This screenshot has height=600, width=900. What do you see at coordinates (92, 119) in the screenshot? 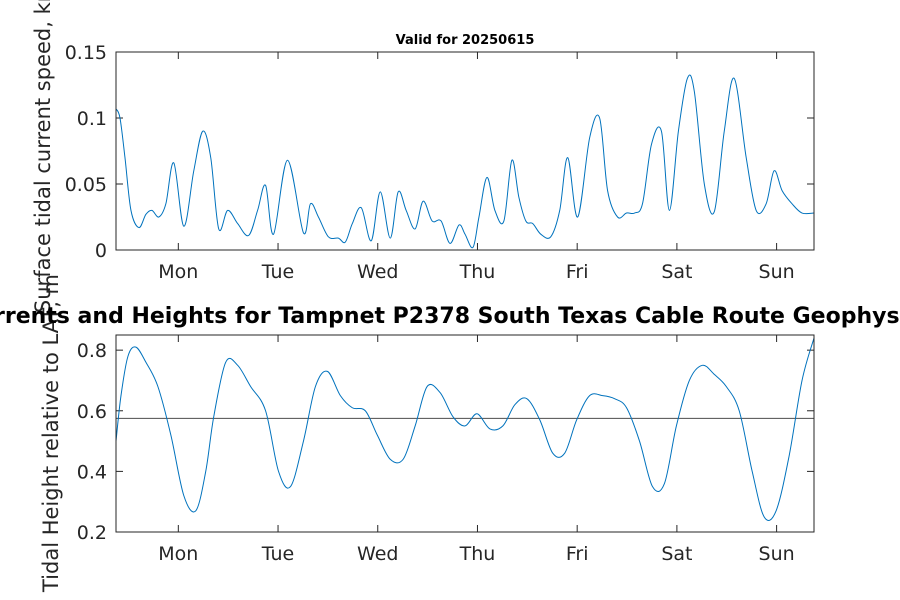
I see `current-speed-y-tick-label: 0.1` at bounding box center [92, 119].